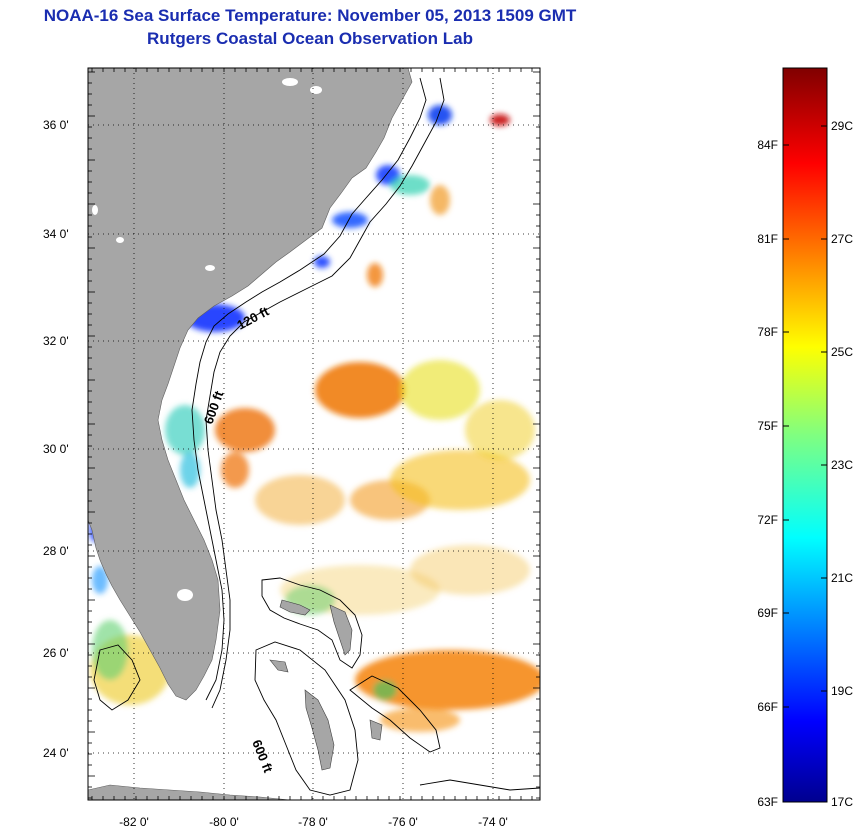 The height and width of the screenshot is (832, 864). Describe the element at coordinates (56, 753) in the screenshot. I see `lat-tick-label: 24 0'` at that location.